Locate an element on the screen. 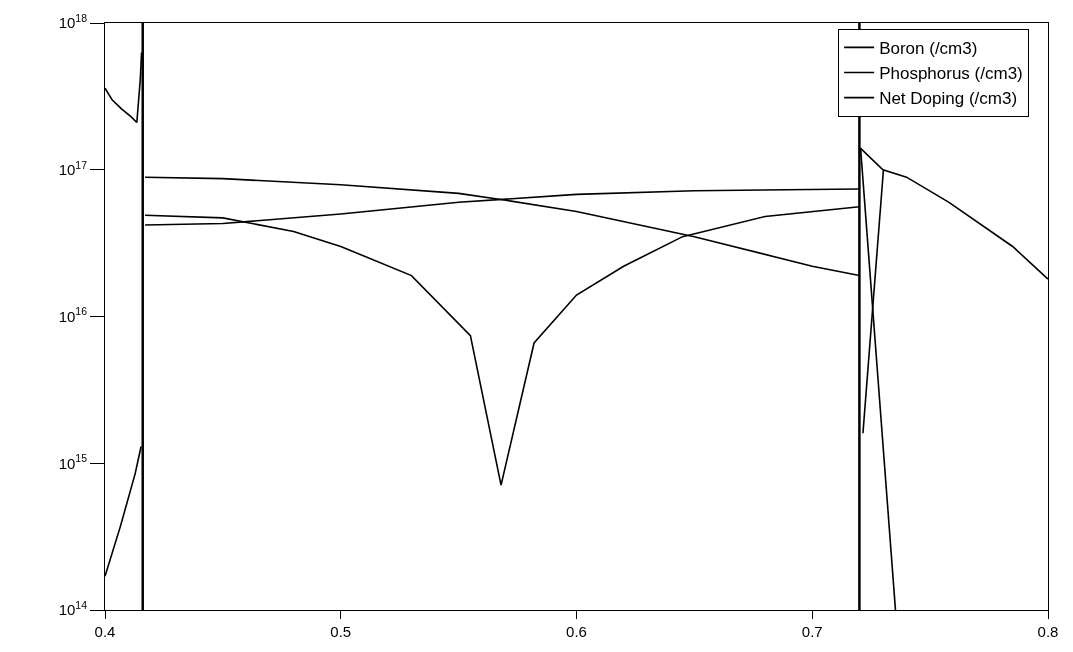  y-tick-label: 10$^{17}$ is located at coordinates (73, 168).